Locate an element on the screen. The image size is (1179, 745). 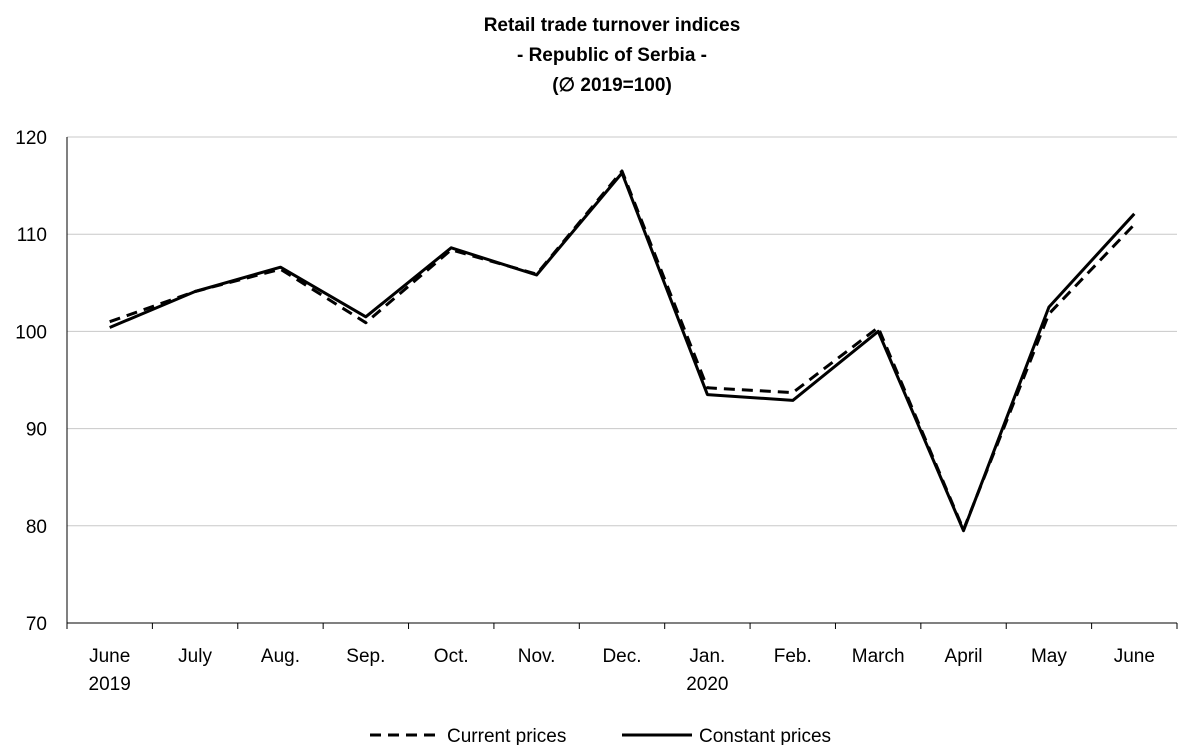
y-tick-label: 90 is located at coordinates (36, 430).